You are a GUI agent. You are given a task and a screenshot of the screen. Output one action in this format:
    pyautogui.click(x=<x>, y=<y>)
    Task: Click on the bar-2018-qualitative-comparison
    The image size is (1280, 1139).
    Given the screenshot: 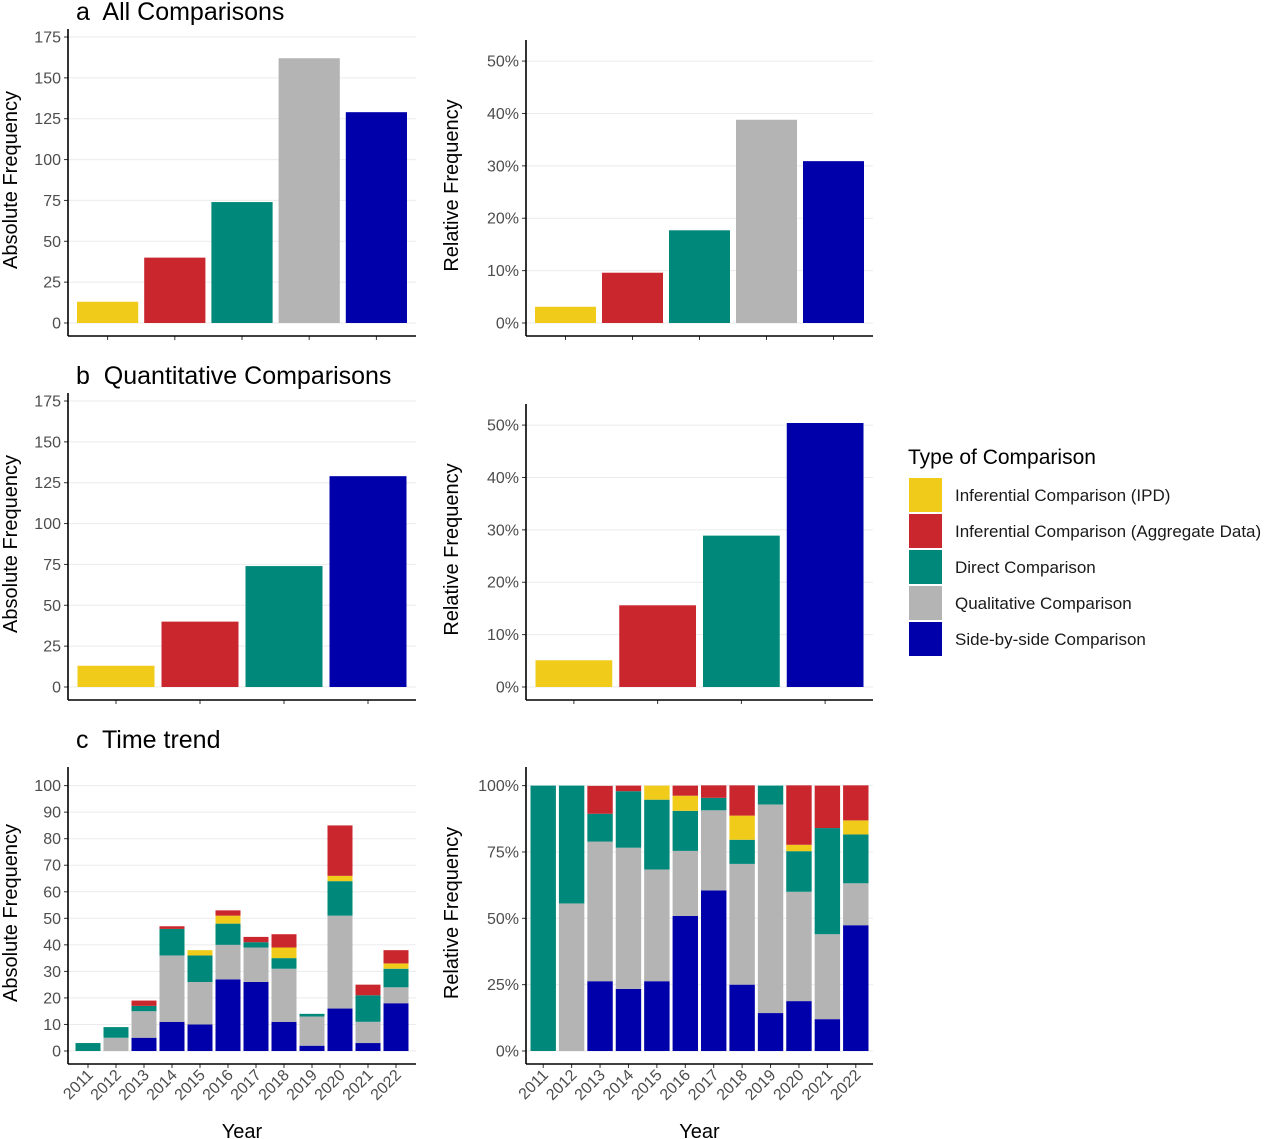 What is the action you would take?
    pyautogui.click(x=284, y=995)
    